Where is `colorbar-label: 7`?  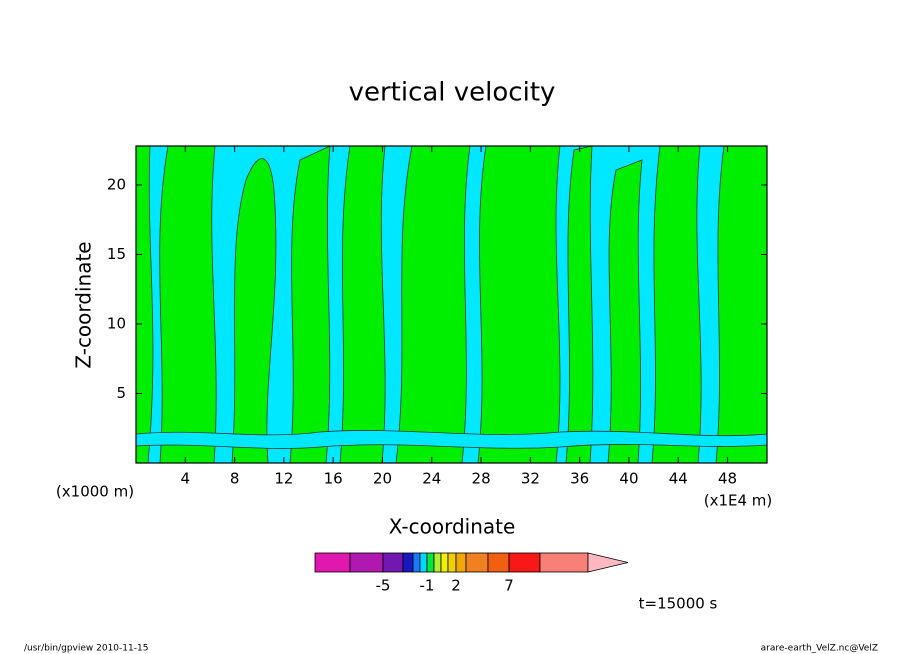
colorbar-label: 7 is located at coordinates (509, 586).